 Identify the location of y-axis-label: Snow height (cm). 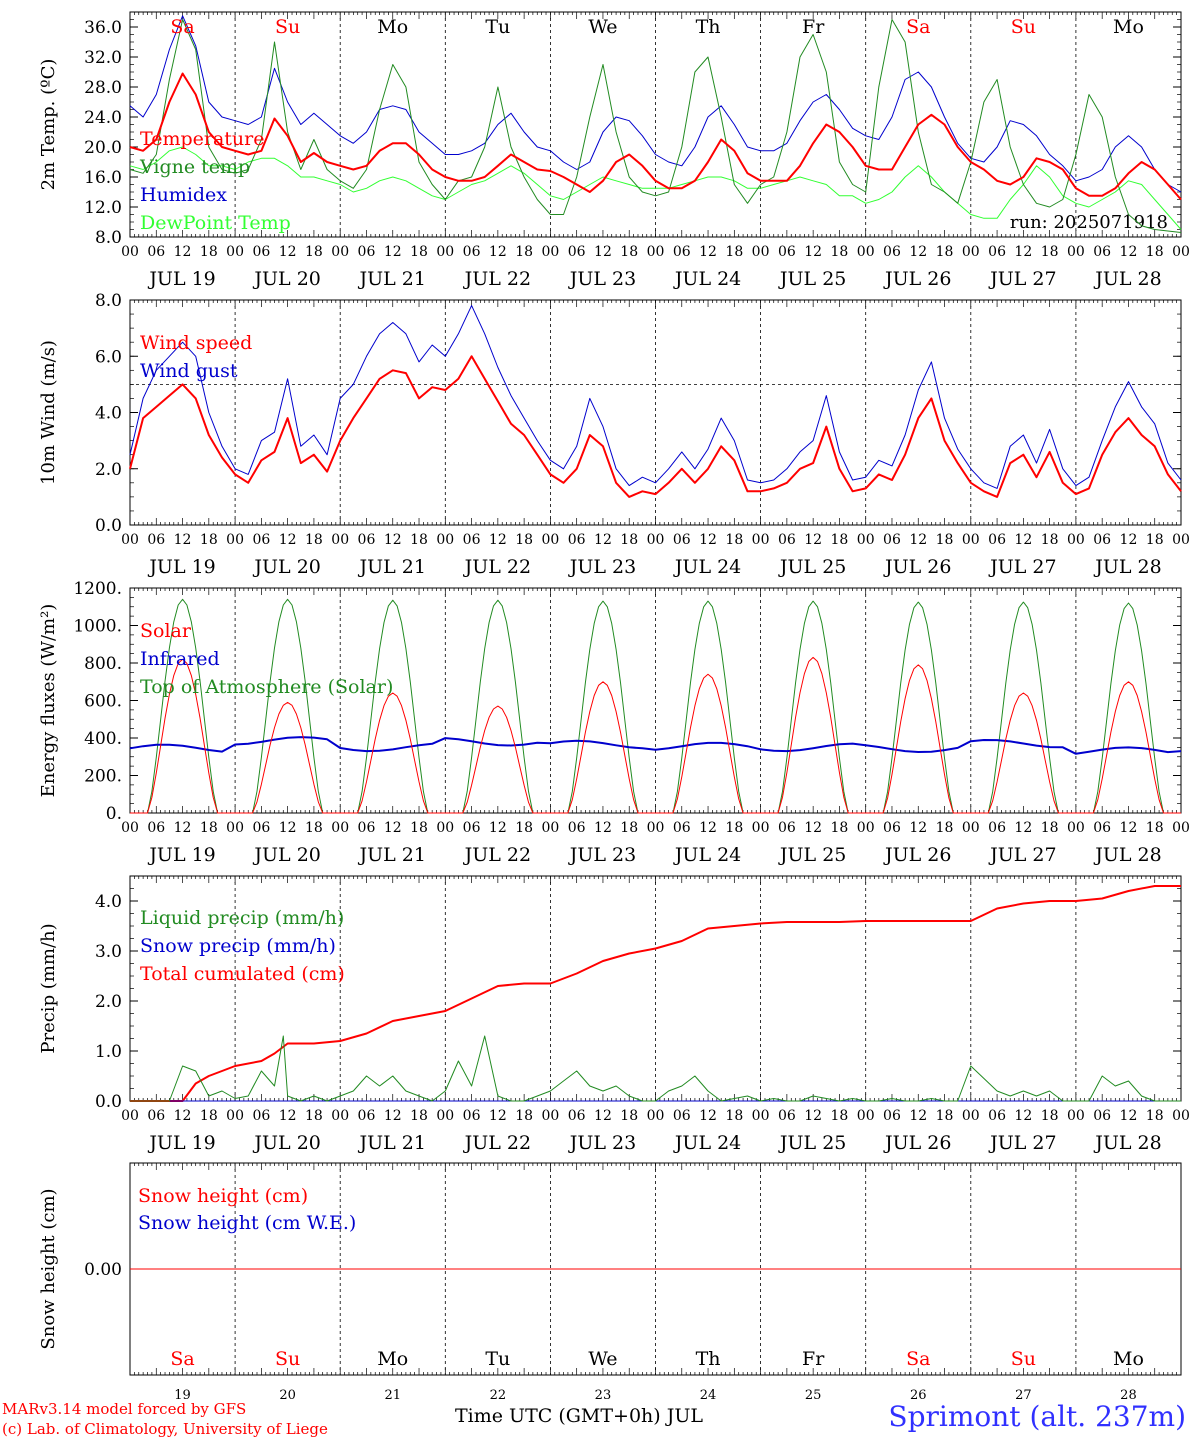
(48, 1268).